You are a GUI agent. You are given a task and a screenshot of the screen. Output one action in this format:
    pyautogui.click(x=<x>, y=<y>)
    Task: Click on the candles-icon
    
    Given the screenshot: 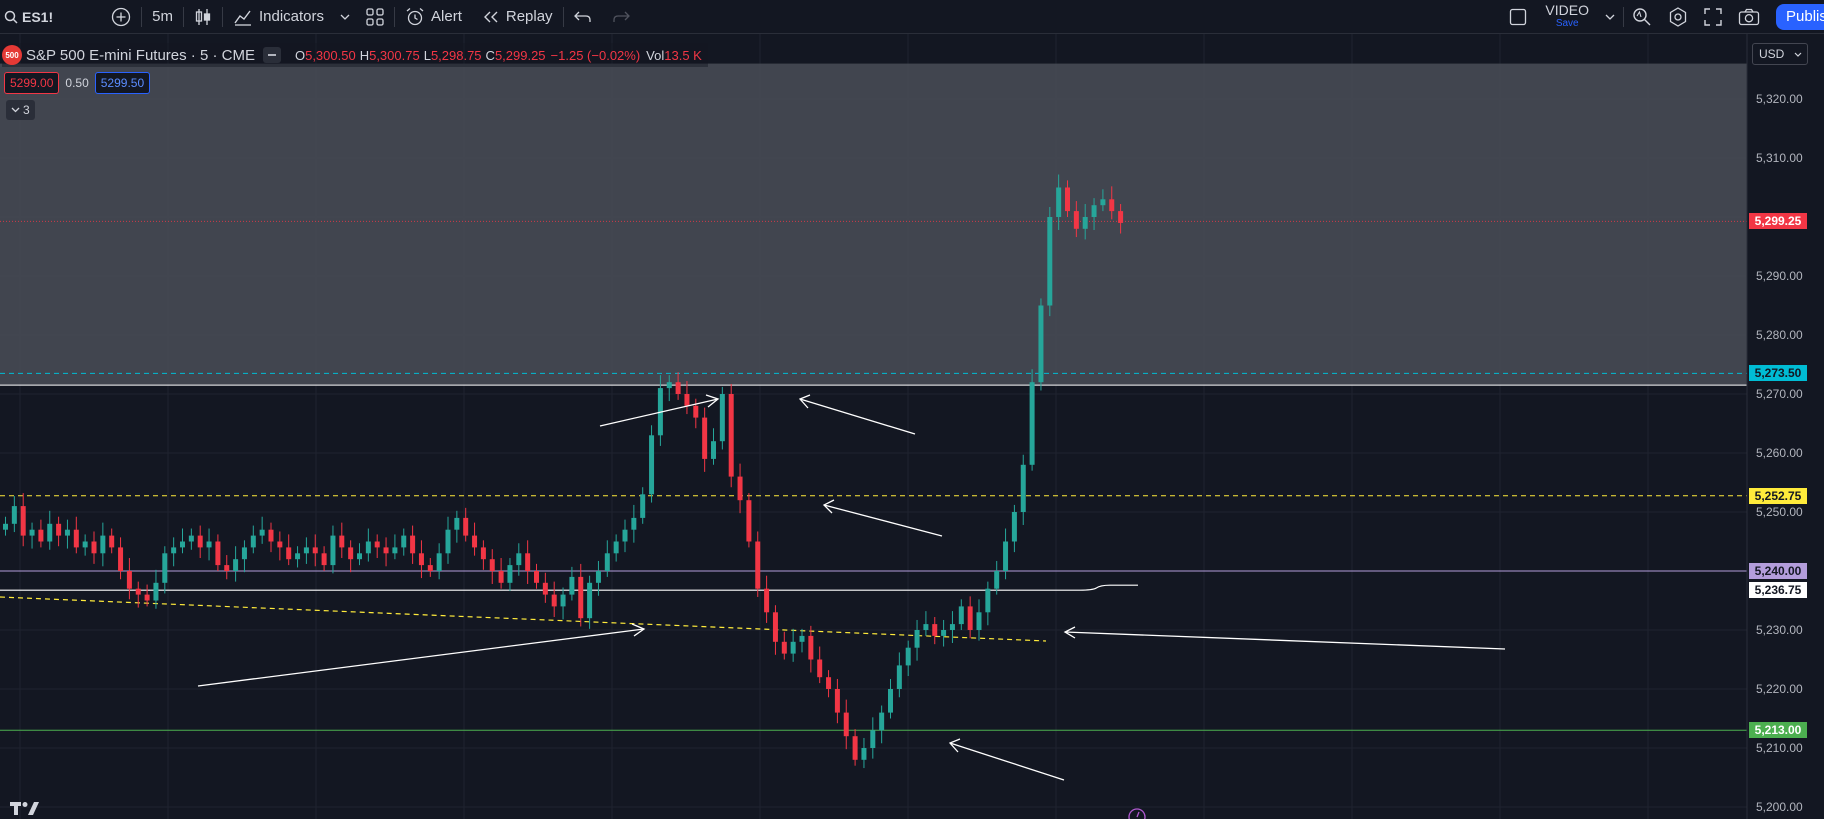 What is the action you would take?
    pyautogui.click(x=203, y=16)
    